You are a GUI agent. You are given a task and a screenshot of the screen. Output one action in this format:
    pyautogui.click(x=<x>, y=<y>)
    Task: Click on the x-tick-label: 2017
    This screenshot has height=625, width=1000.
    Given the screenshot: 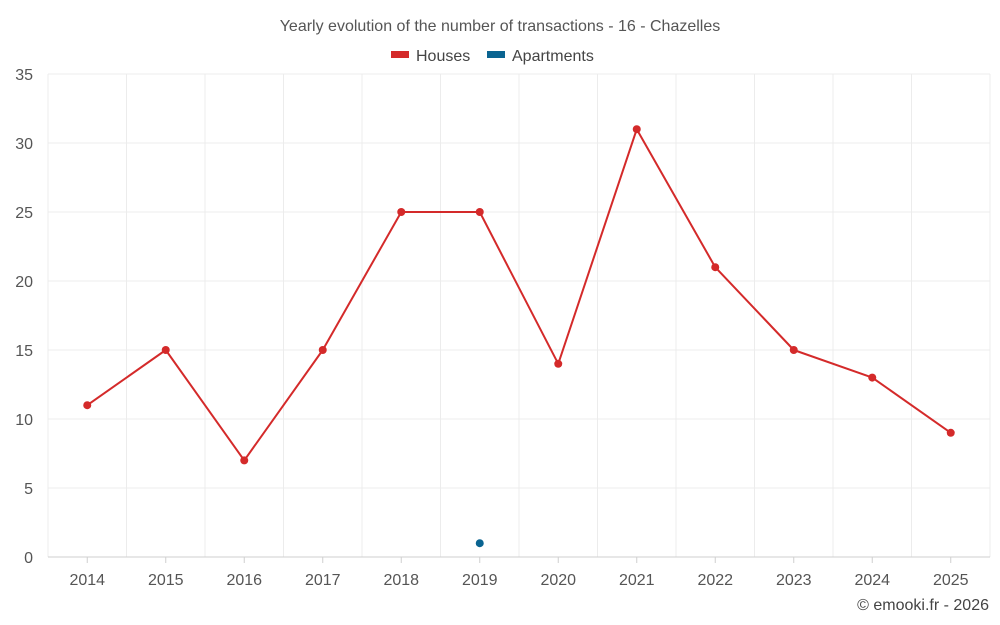 What is the action you would take?
    pyautogui.click(x=323, y=580)
    